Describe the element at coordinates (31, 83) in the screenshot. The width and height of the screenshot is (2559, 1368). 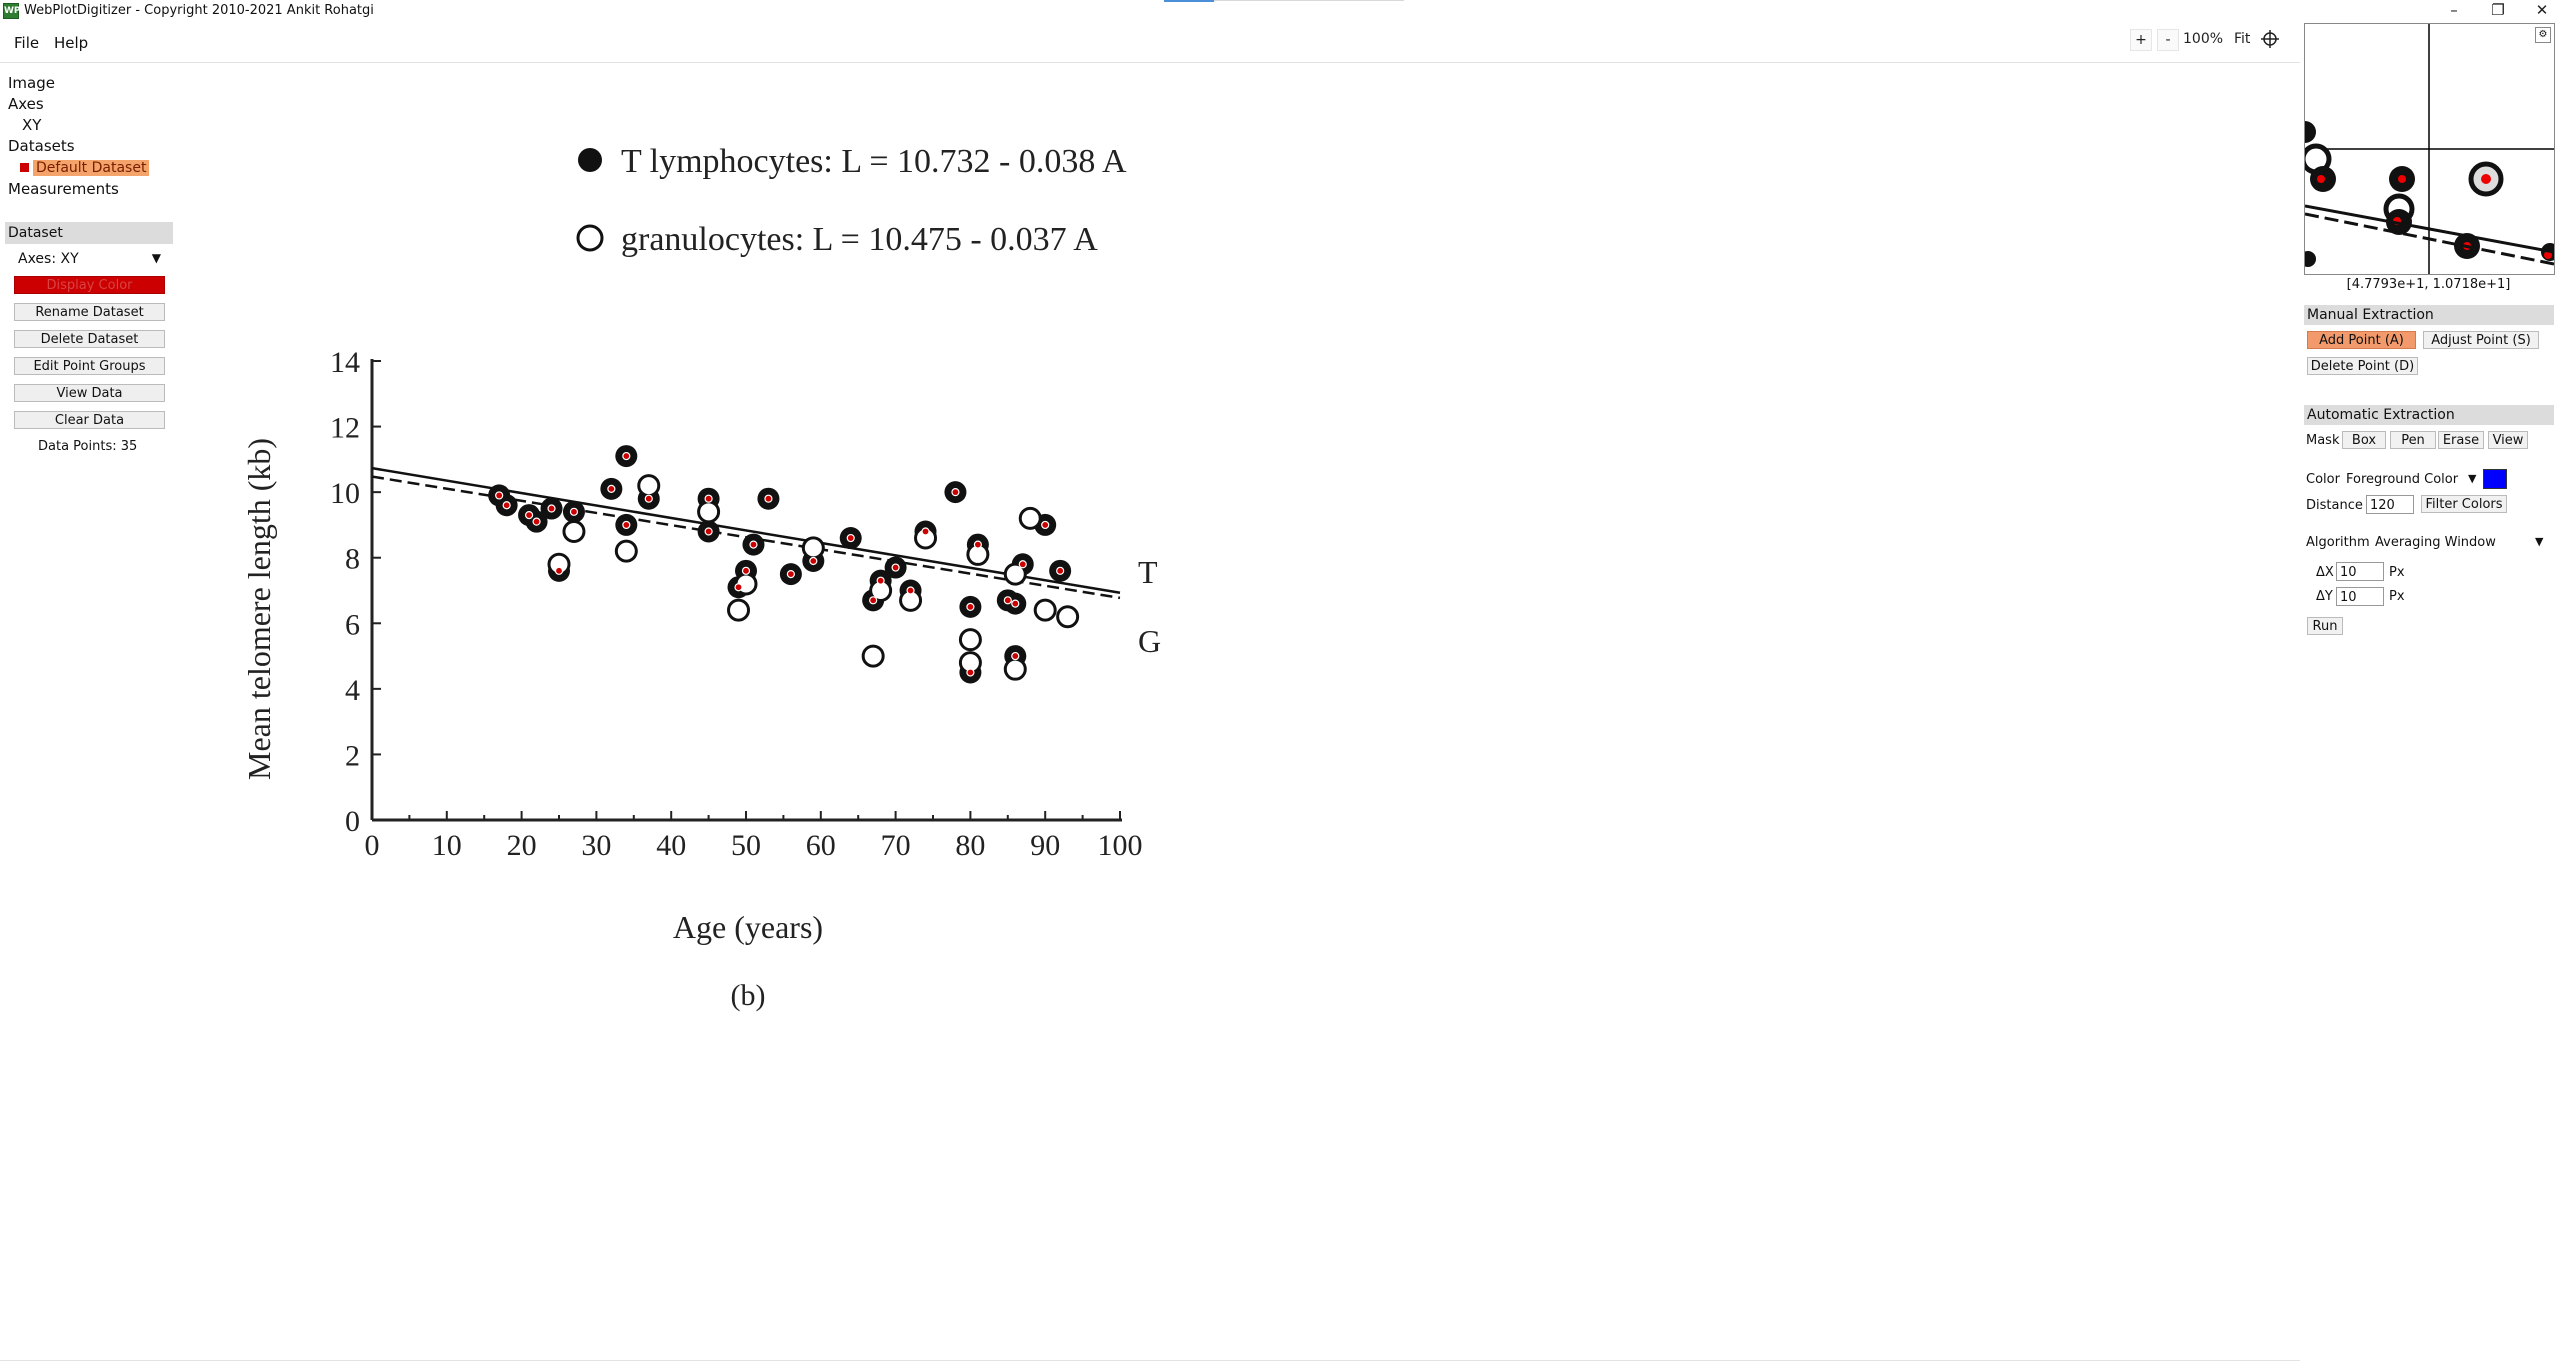
I see `tree-item-image: Image` at that location.